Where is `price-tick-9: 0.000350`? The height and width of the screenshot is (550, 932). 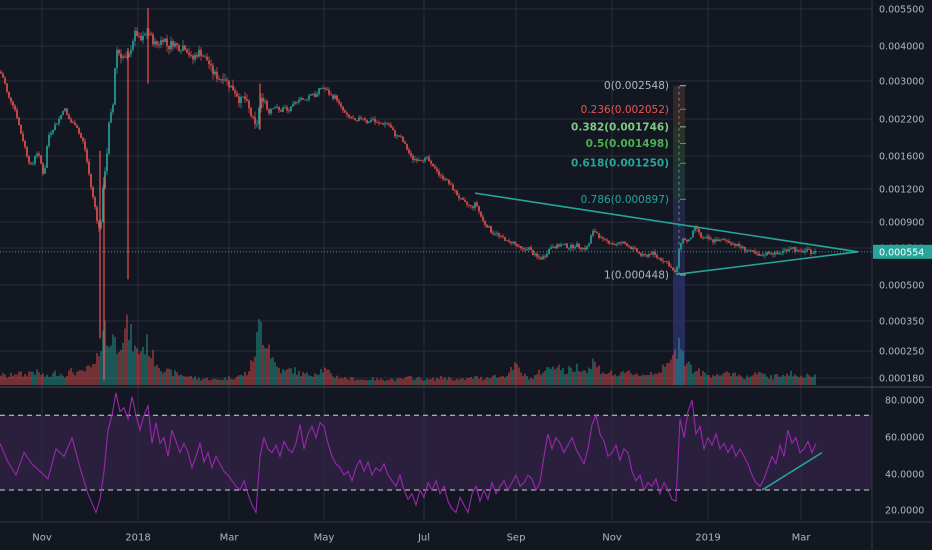
price-tick-9: 0.000350 is located at coordinates (901, 322).